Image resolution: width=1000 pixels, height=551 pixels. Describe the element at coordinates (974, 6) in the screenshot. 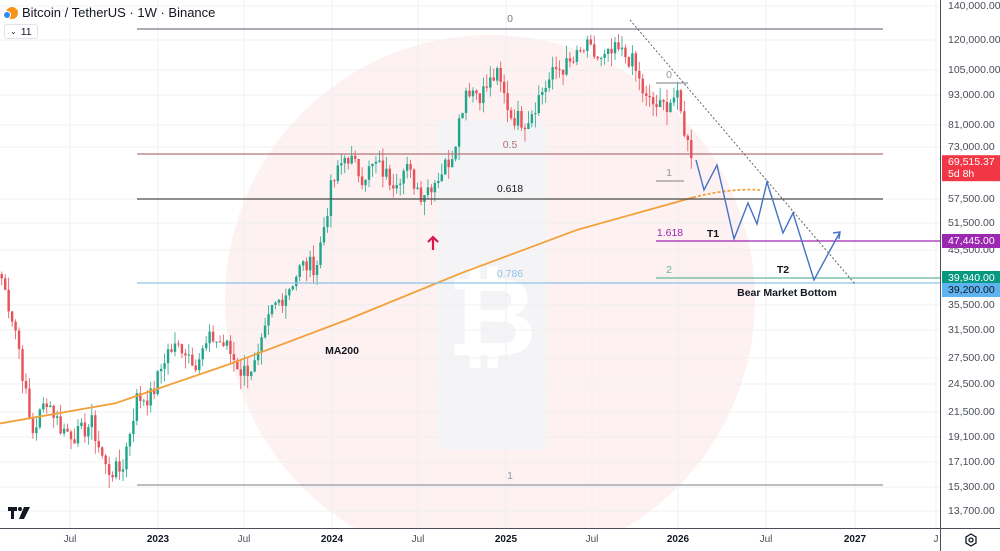

I see `price-tick: 140,000.00` at that location.